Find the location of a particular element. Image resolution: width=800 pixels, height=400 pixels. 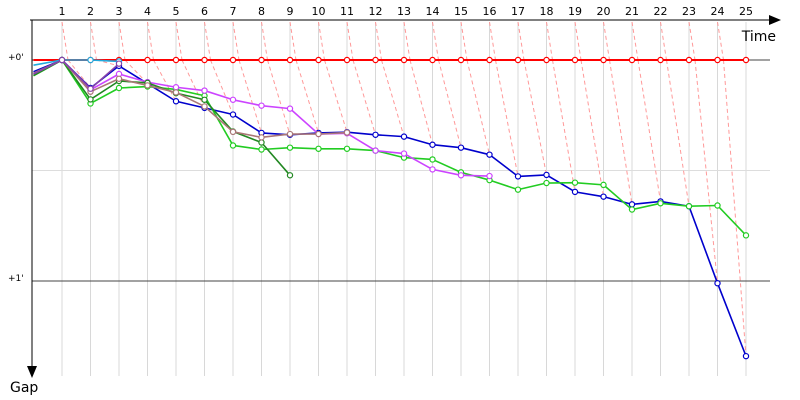

x-tick-label: 7 is located at coordinates (233, 11).